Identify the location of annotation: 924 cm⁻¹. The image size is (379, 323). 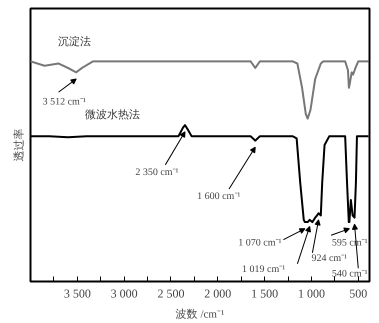
(329, 258).